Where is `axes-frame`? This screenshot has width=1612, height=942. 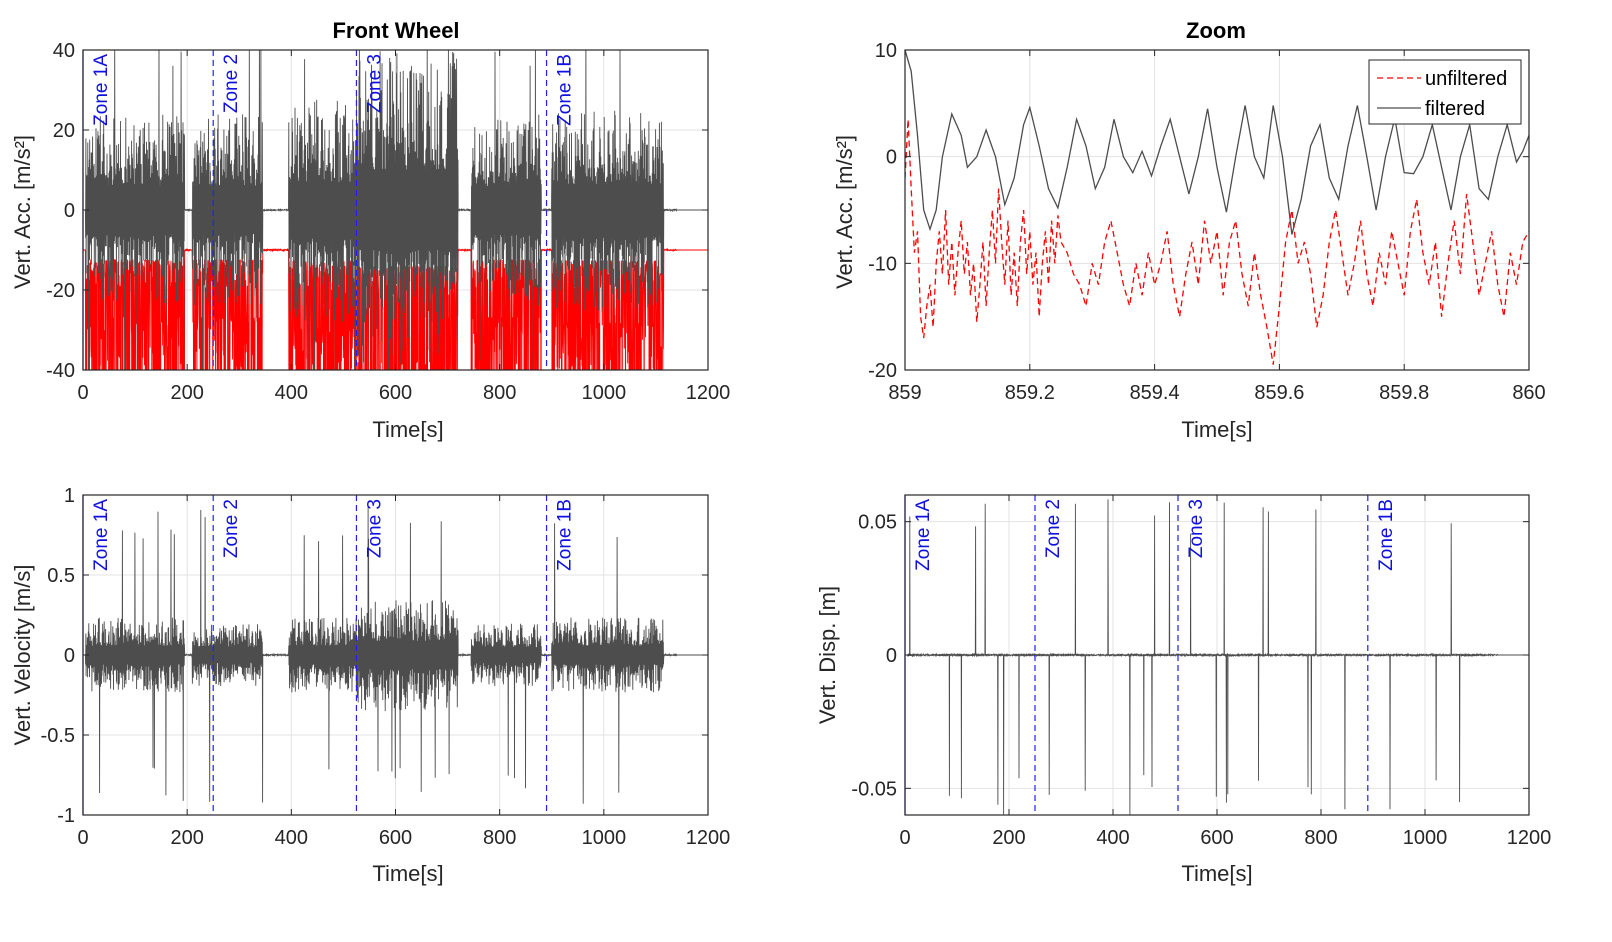
axes-frame is located at coordinates (1217, 210).